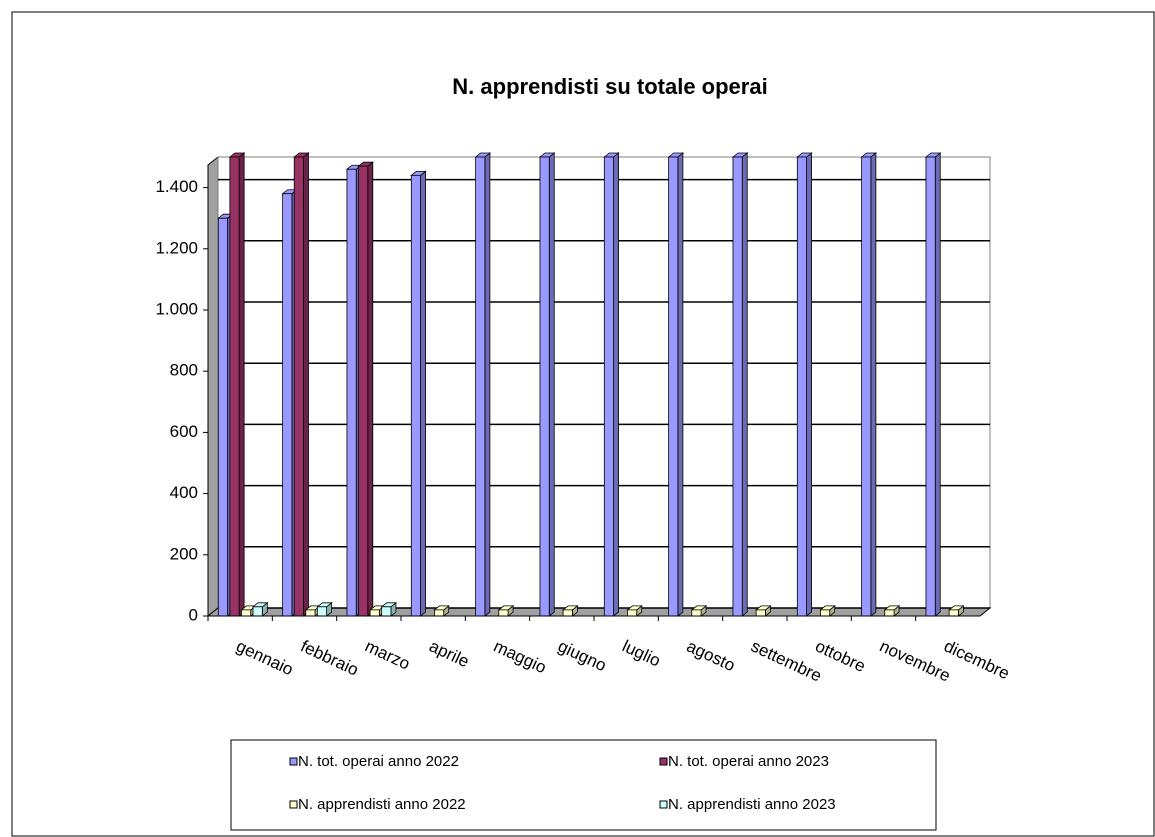 The image size is (1155, 837). Describe the element at coordinates (752, 804) in the screenshot. I see `legend-label: N. apprendisti anno 2023` at that location.